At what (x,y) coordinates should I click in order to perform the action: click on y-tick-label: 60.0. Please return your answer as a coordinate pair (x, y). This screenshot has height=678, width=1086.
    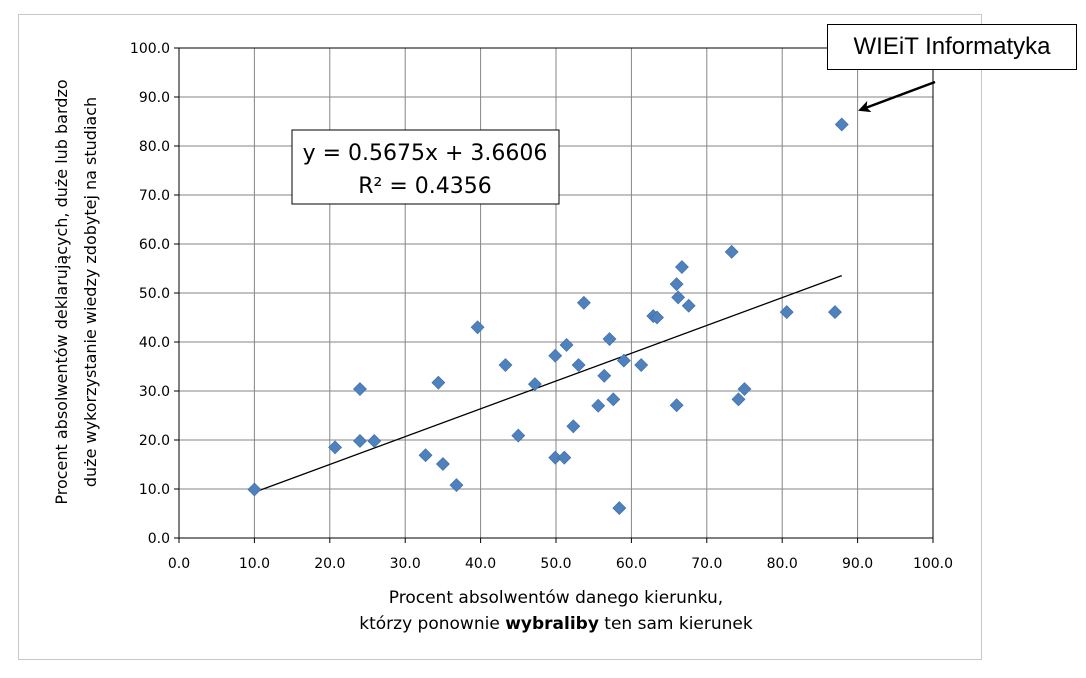
    Looking at the image, I should click on (154, 245).